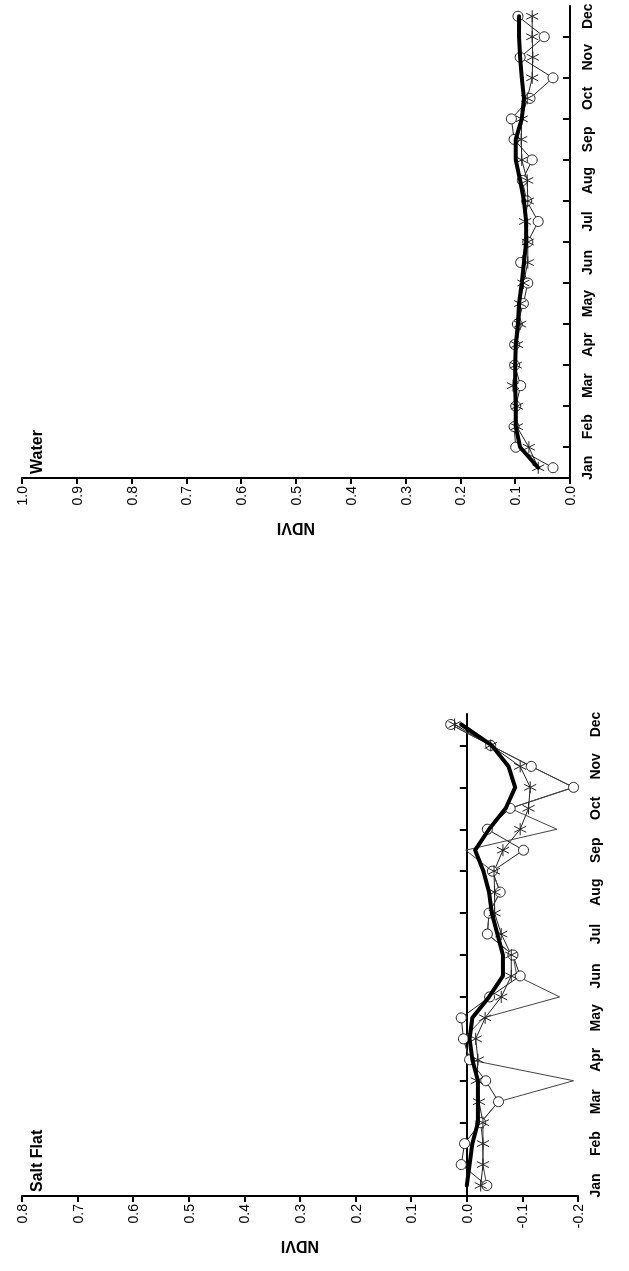  Describe the element at coordinates (22, 495) in the screenshot. I see `x-tick-label: 1.0` at that location.